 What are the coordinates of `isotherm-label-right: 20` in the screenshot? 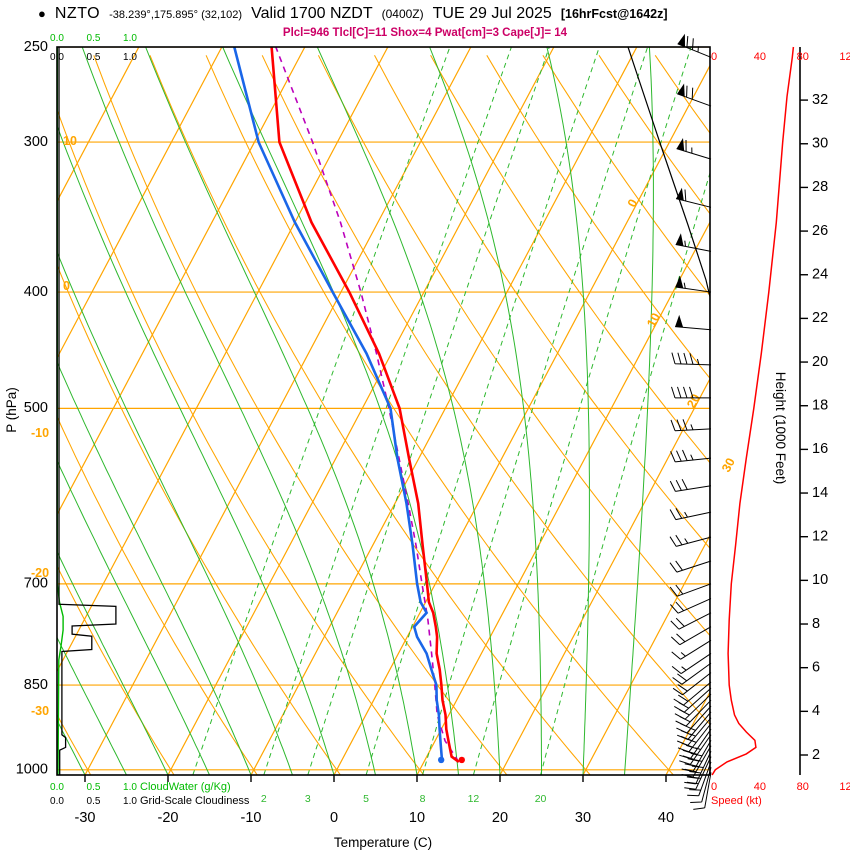 It's located at (693, 401).